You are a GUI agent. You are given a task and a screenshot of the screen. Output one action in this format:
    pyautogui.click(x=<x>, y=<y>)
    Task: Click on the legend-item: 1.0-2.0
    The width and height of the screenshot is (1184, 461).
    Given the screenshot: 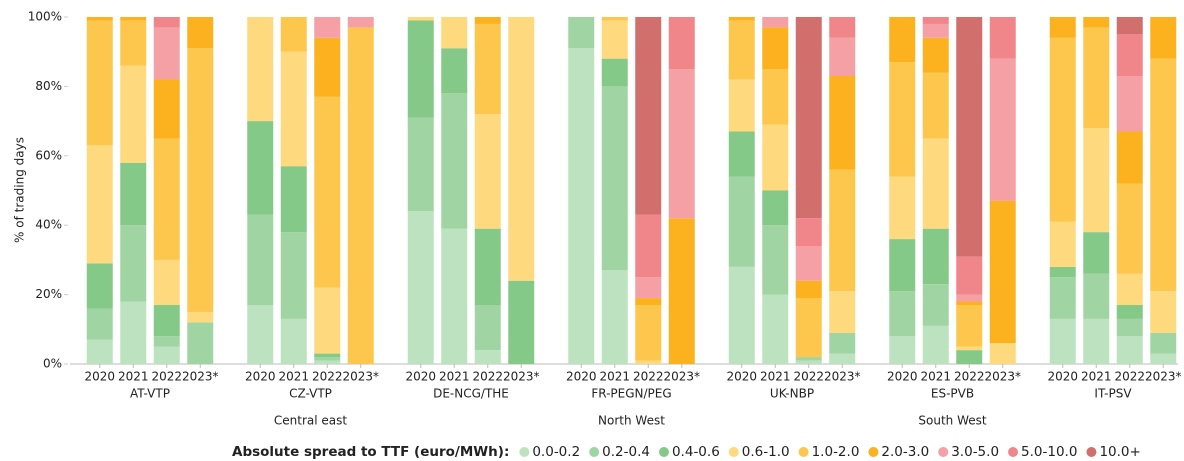 What is the action you would take?
    pyautogui.click(x=836, y=452)
    